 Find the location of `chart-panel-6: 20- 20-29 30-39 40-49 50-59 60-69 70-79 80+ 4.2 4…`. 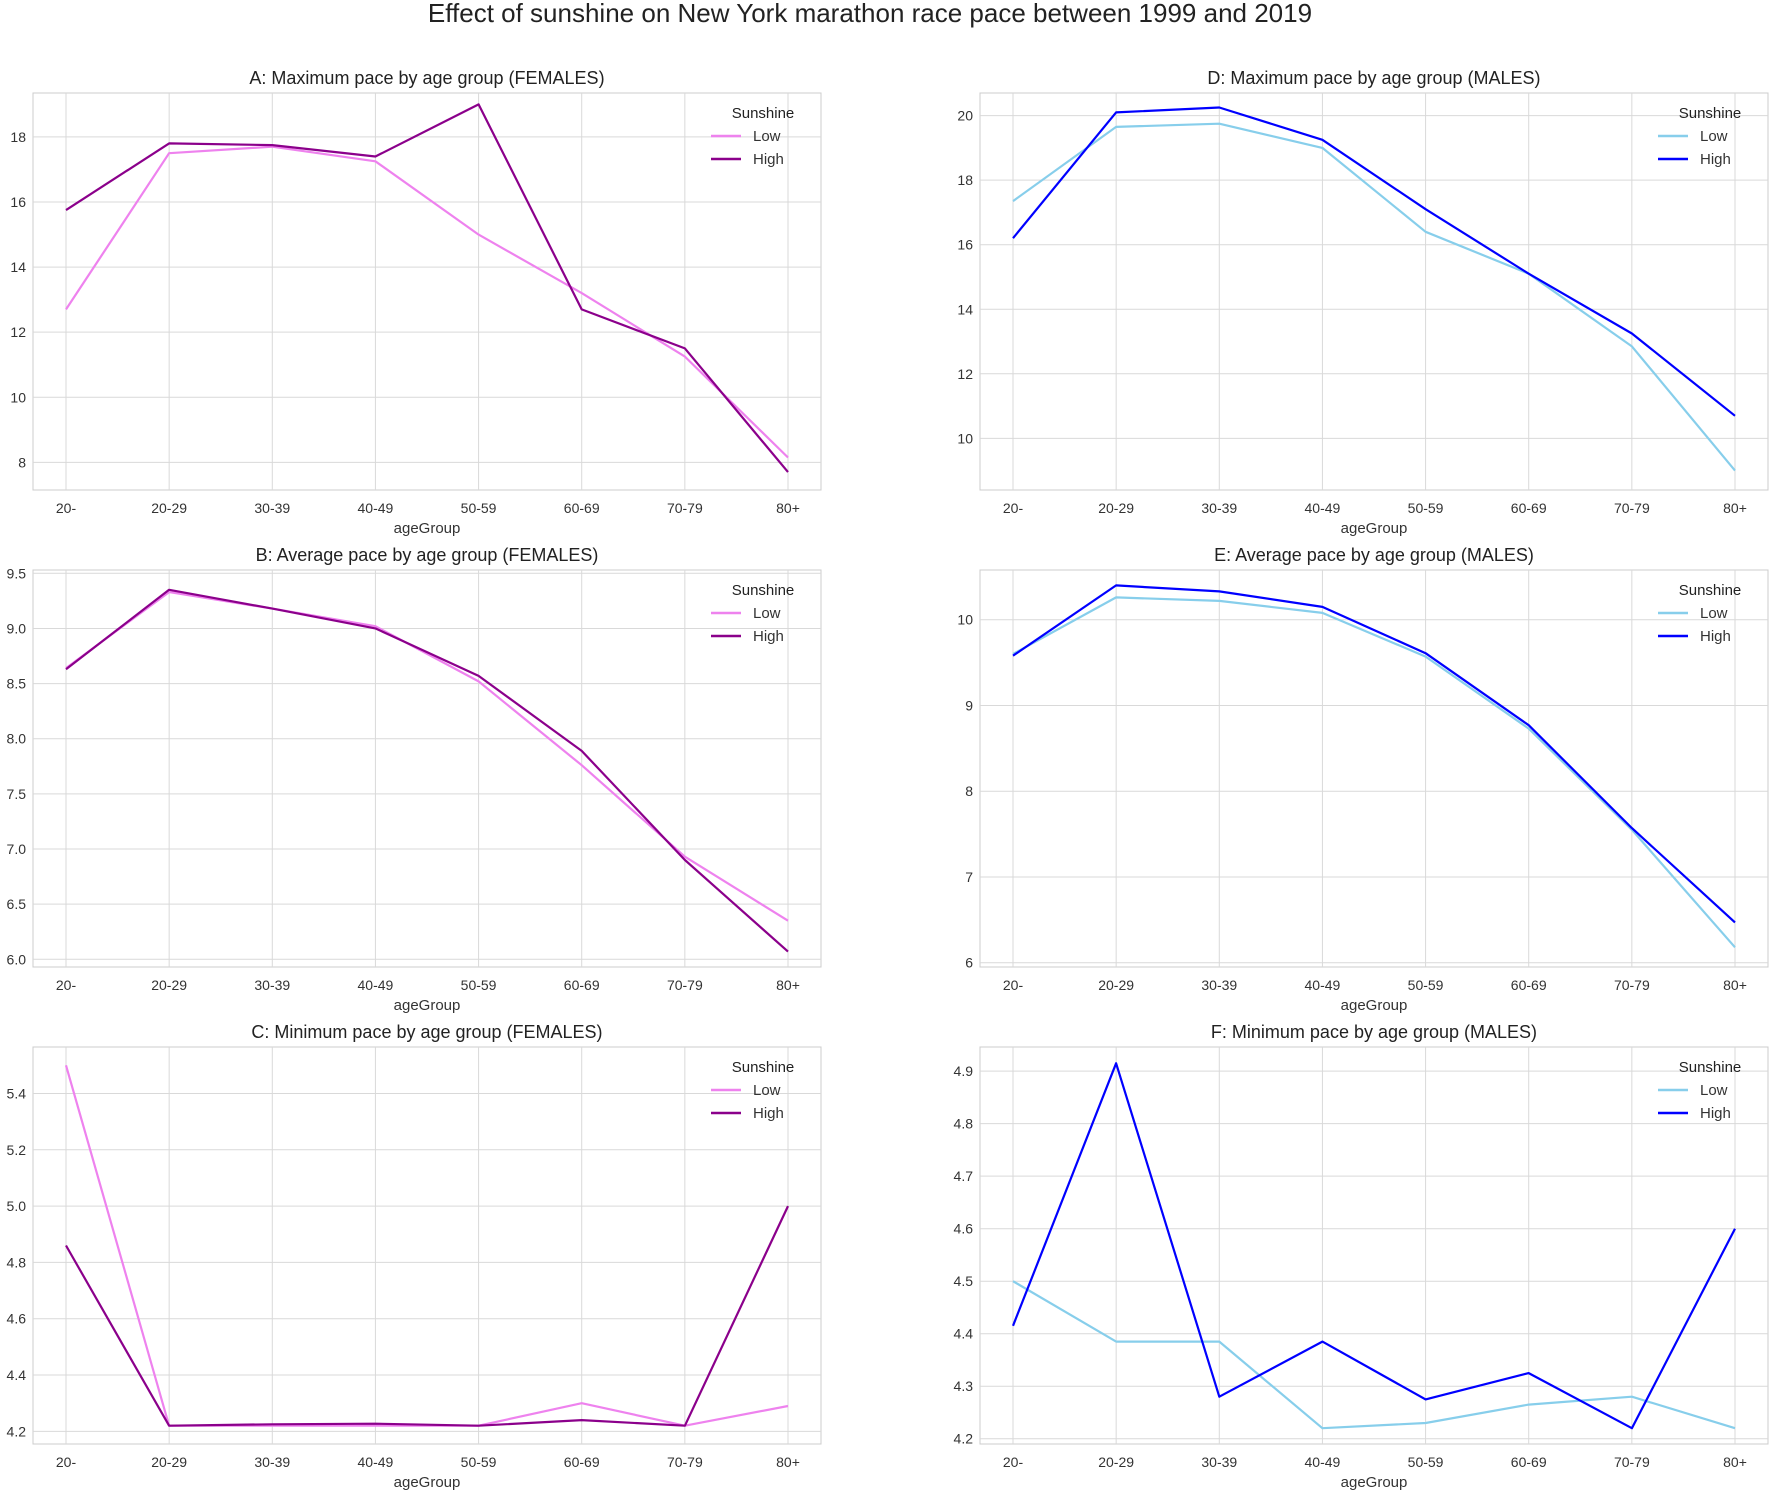

chart-panel-6: 20- 20-29 30-39 40-49 50-59 60-69 70-79 80+ 4.2 4… is located at coordinates (1361, 1256).